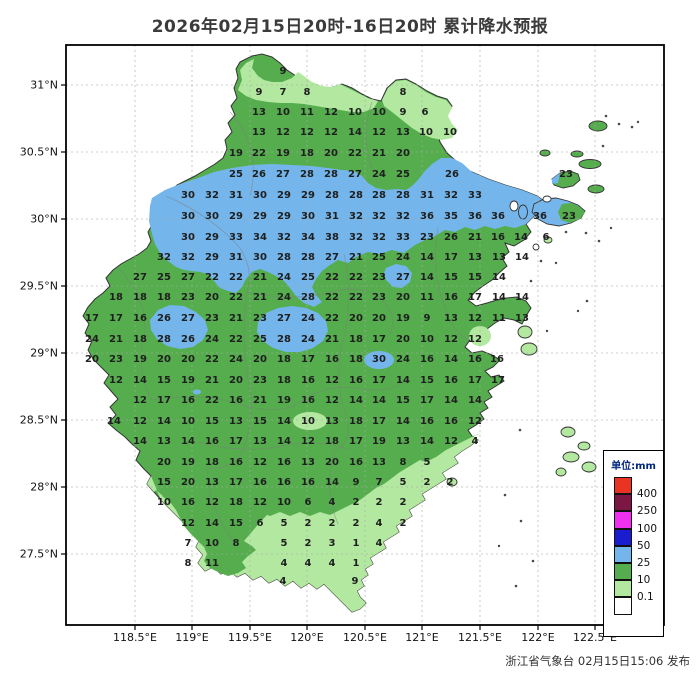 The height and width of the screenshot is (682, 700). I want to click on rain-light-patch, so click(310, 421).